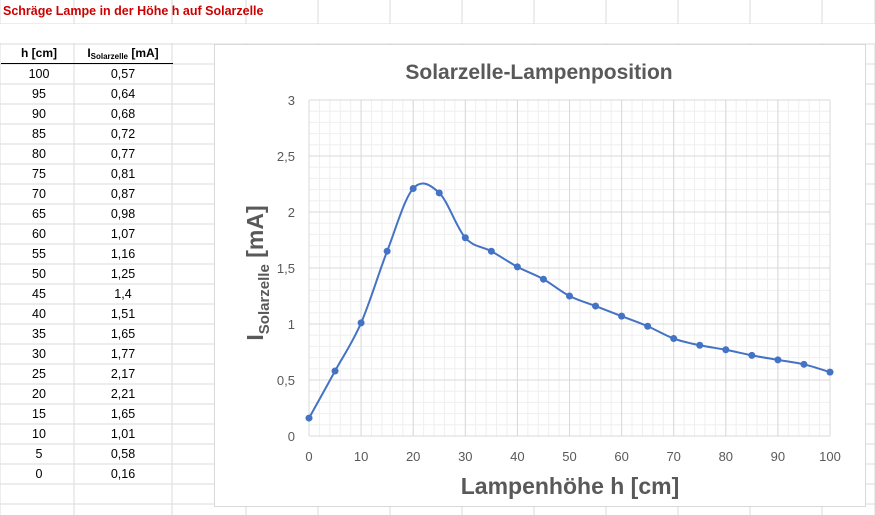 Image resolution: width=875 pixels, height=515 pixels. Describe the element at coordinates (123, 94) in the screenshot. I see `current-cell: 0,64` at that location.